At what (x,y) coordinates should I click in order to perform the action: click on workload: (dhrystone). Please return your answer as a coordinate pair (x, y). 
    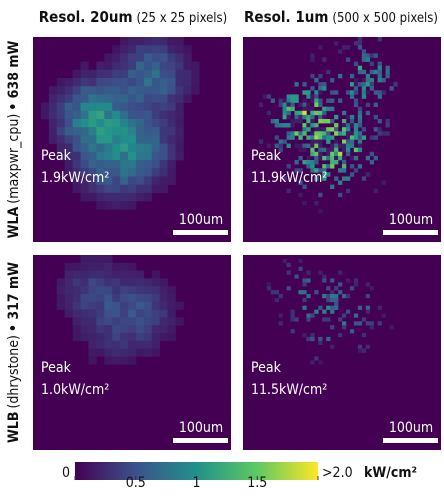
    Looking at the image, I should click on (14, 371).